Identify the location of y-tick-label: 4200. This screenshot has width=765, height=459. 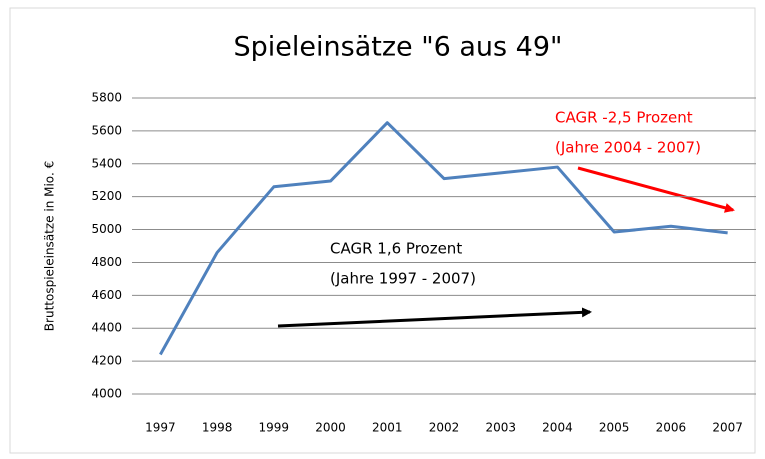
(106, 361).